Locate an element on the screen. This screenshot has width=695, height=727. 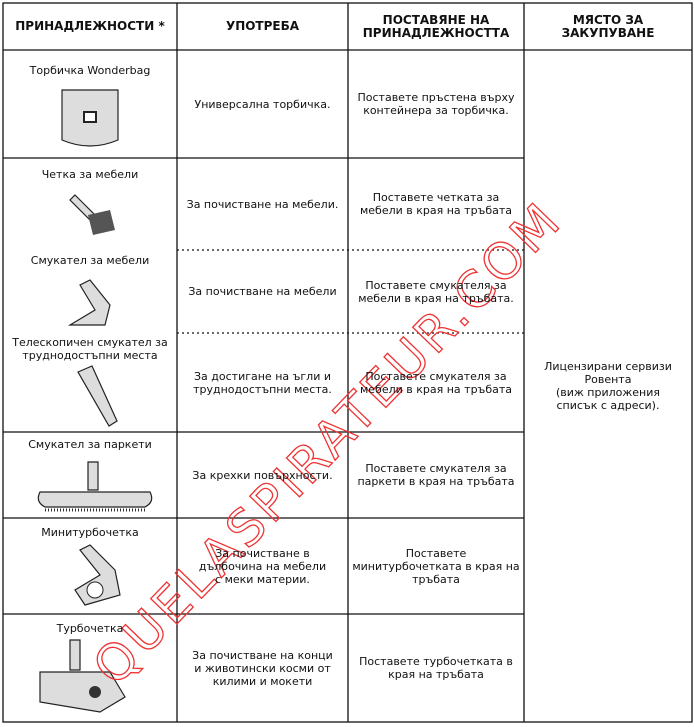
use-cell: За крехки повърхности. is located at coordinates (262, 475).